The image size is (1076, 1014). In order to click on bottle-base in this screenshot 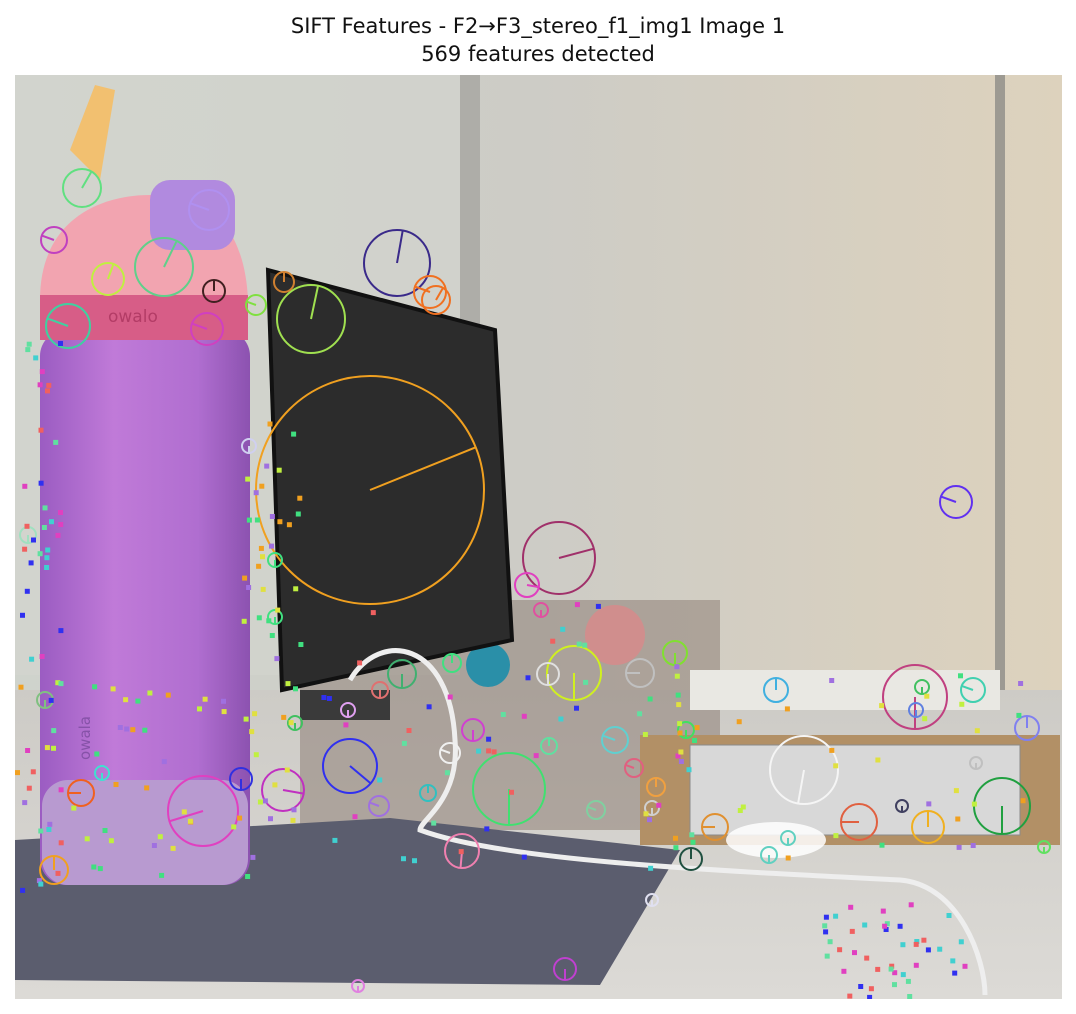, I will do `click(145, 832)`.